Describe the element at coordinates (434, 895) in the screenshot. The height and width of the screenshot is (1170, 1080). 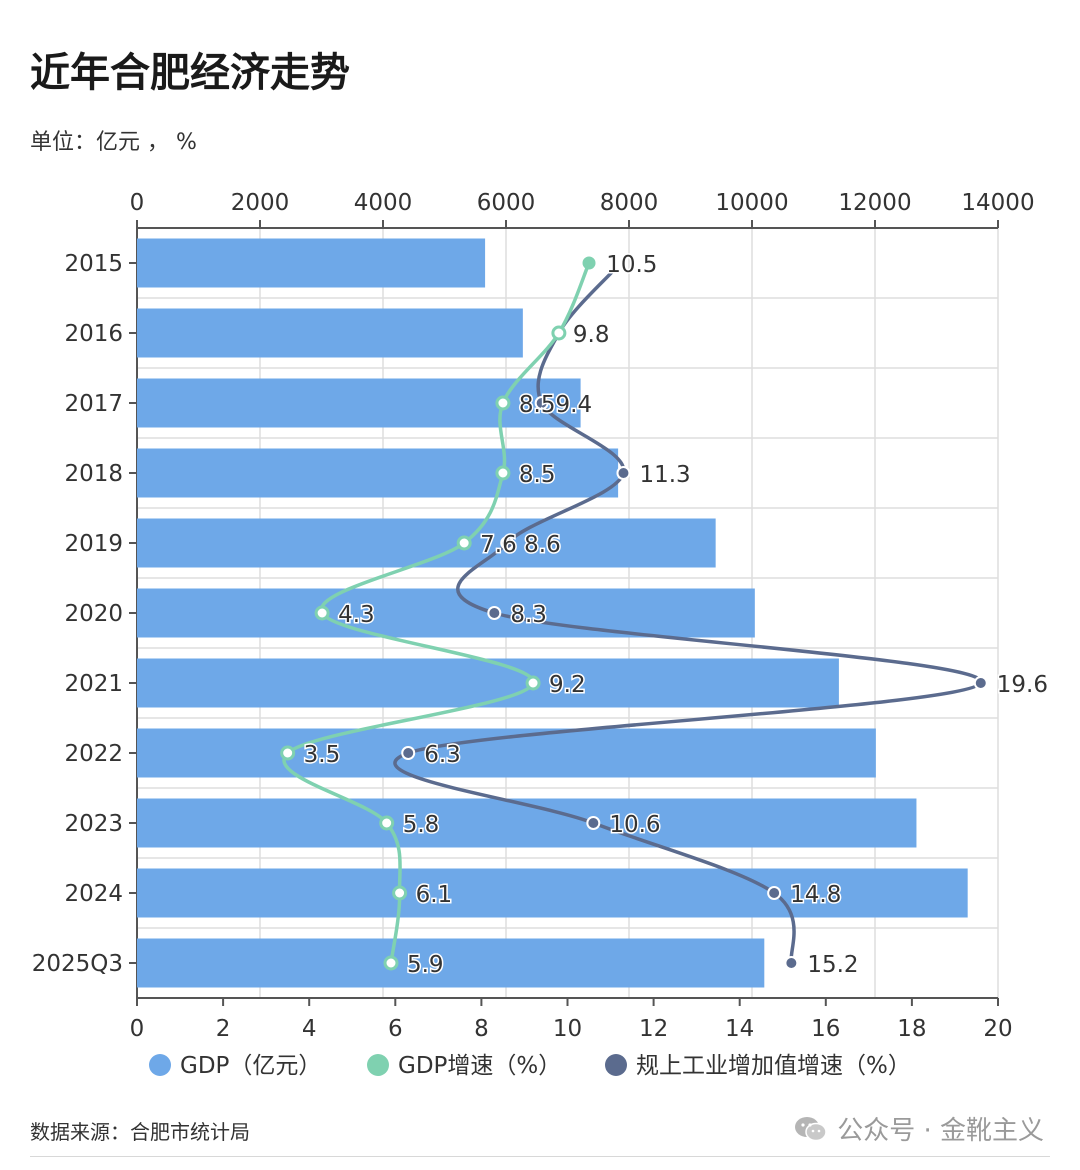
I see `data-label: 6.1` at that location.